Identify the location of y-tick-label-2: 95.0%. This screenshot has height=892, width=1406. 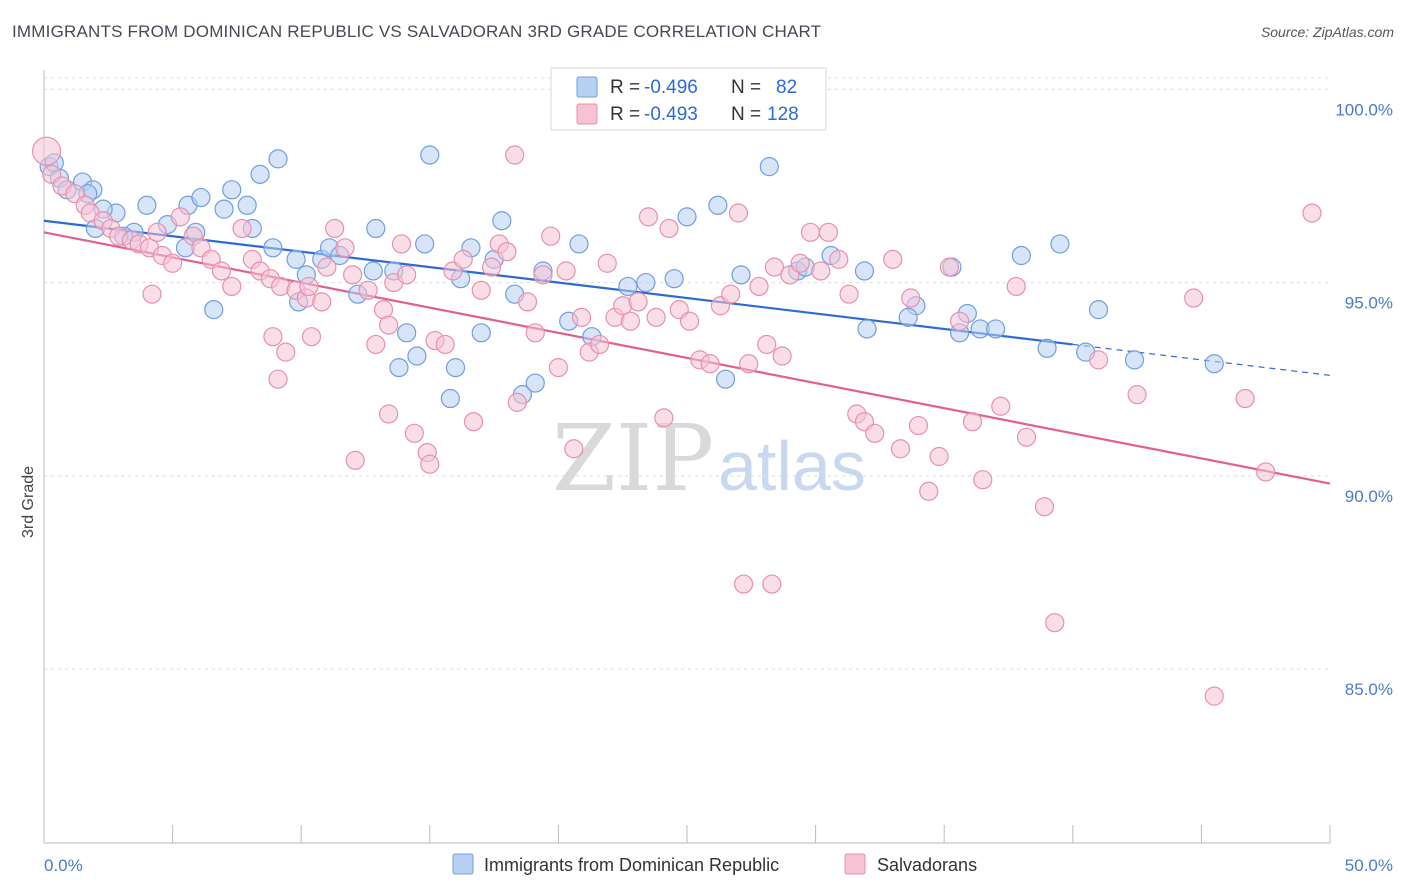
(1369, 303).